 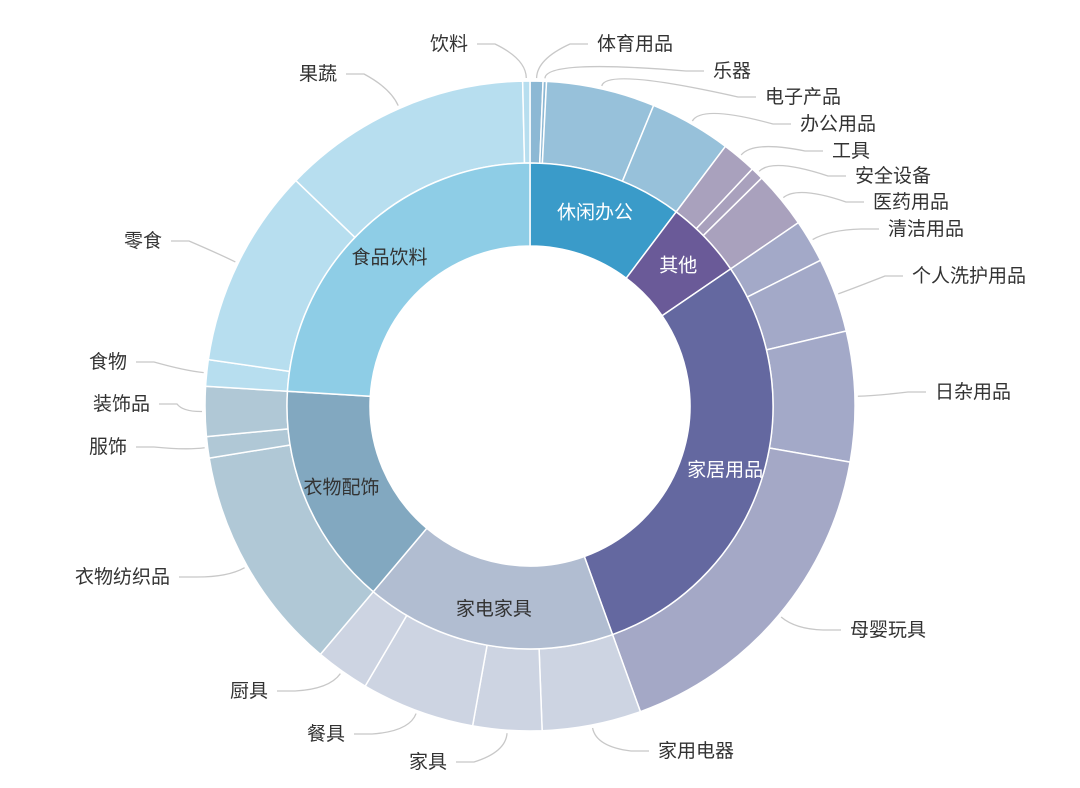 I want to click on outer-label: 清洁用品, so click(x=926, y=229).